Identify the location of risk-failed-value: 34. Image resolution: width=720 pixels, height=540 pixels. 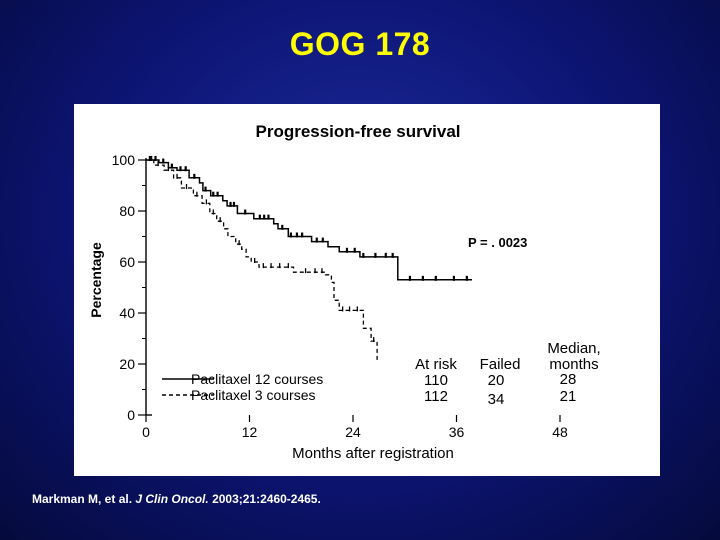
(496, 399).